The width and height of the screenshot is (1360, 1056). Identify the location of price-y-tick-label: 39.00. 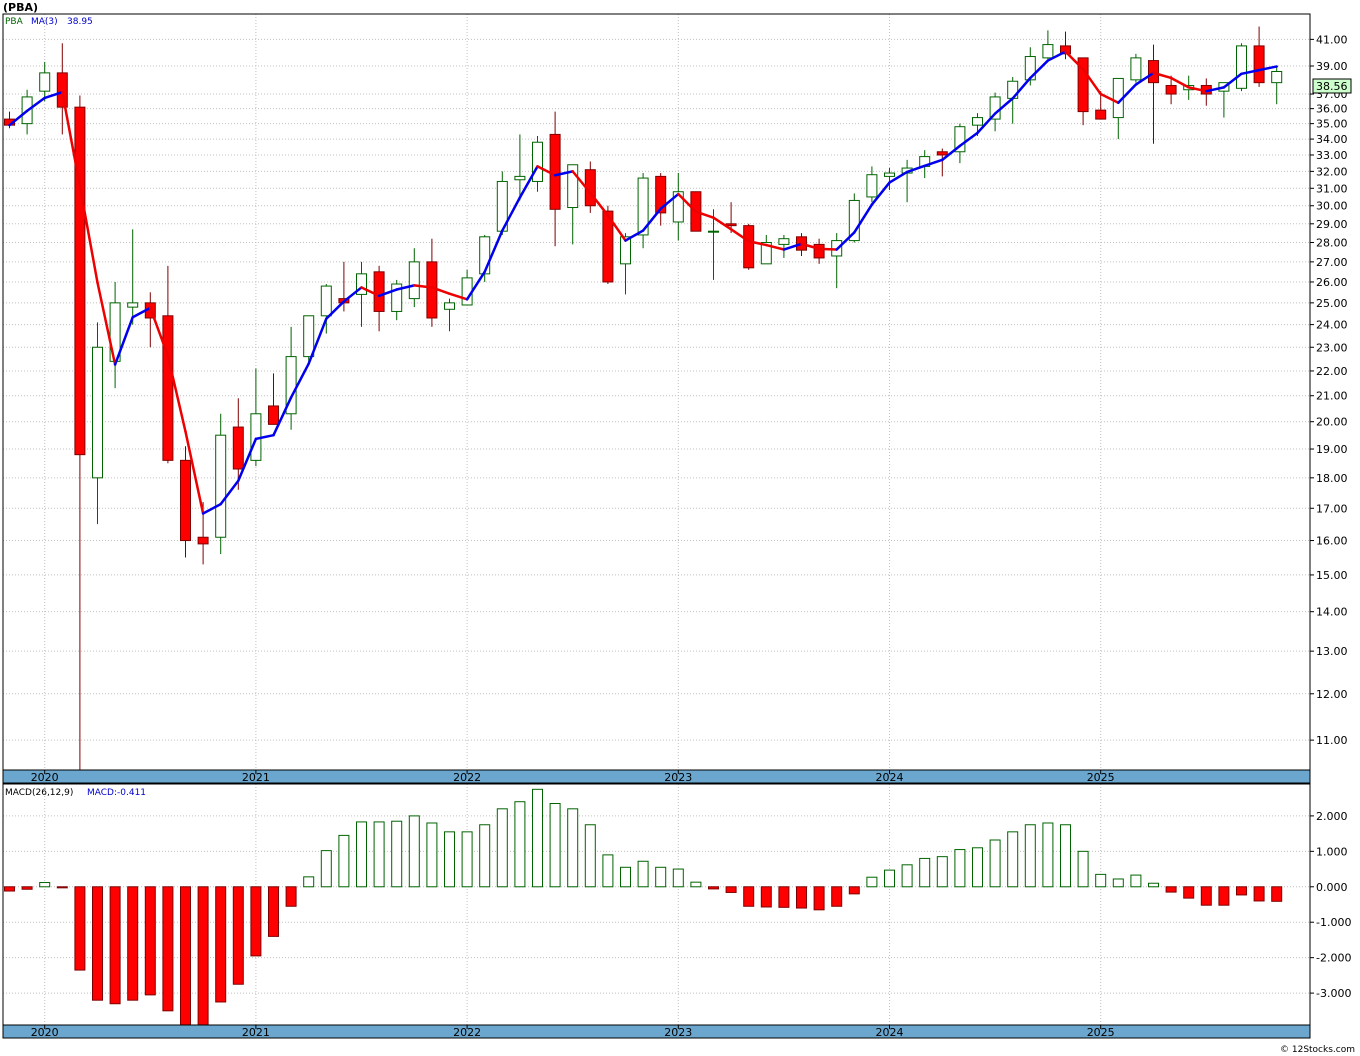
(1332, 66).